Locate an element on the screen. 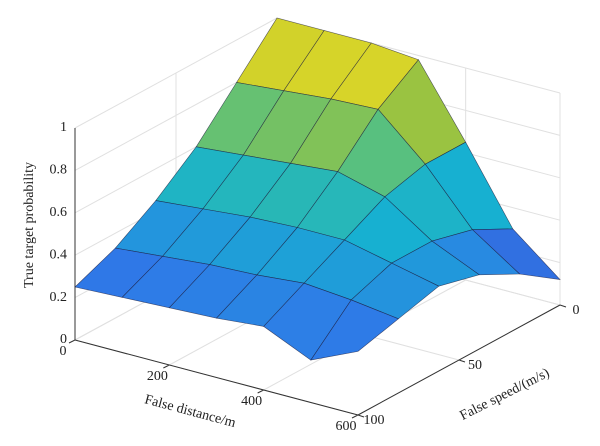 The height and width of the screenshot is (446, 600). z-tick-label: 1 is located at coordinates (63, 127).